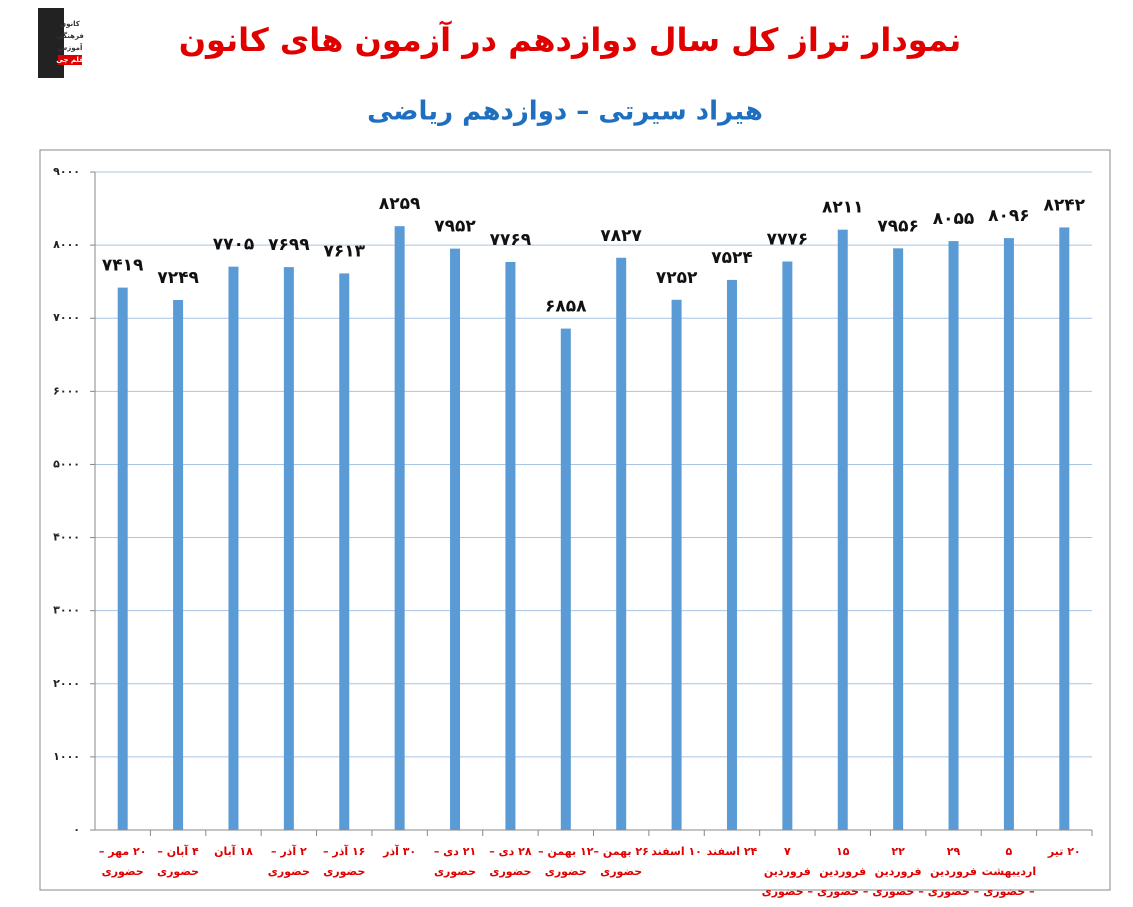 Image resolution: width=1133 pixels, height=907 pixels. What do you see at coordinates (70, 24) in the screenshot?
I see `logo-text: کانون` at bounding box center [70, 24].